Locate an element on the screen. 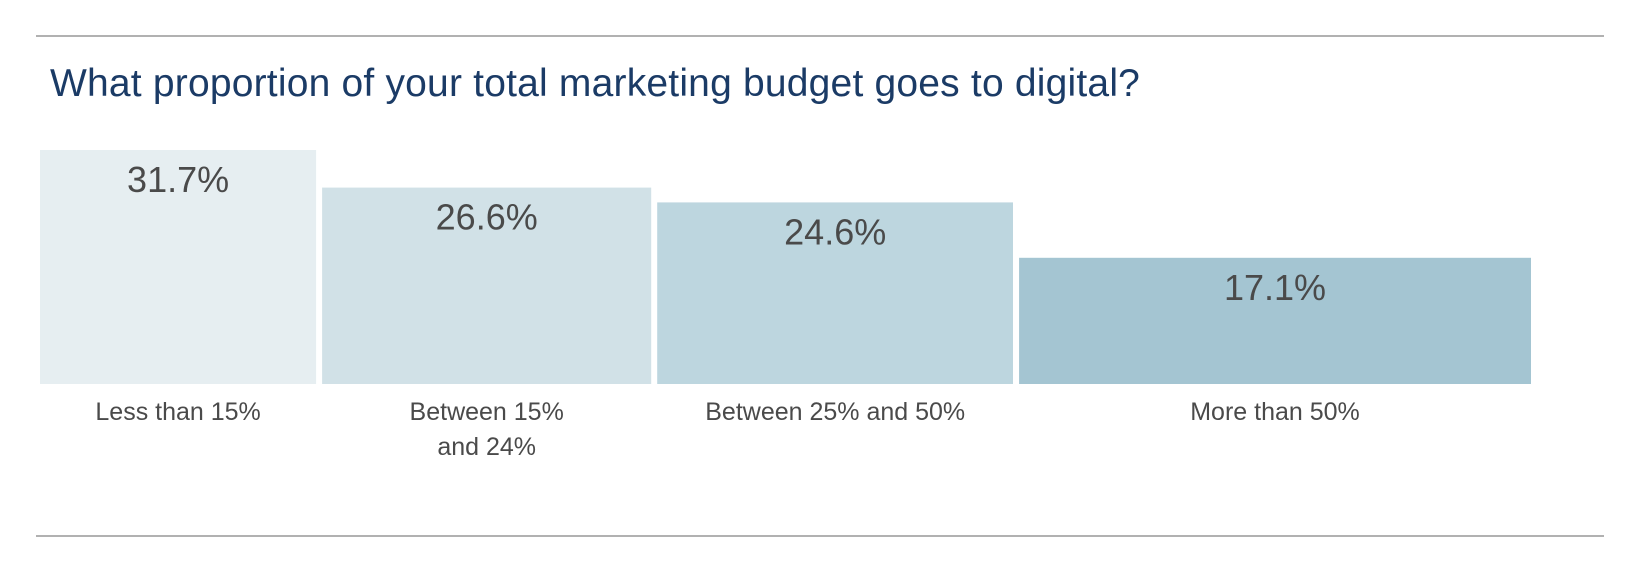 The width and height of the screenshot is (1640, 567). category-label-4: More than 50% is located at coordinates (1275, 412).